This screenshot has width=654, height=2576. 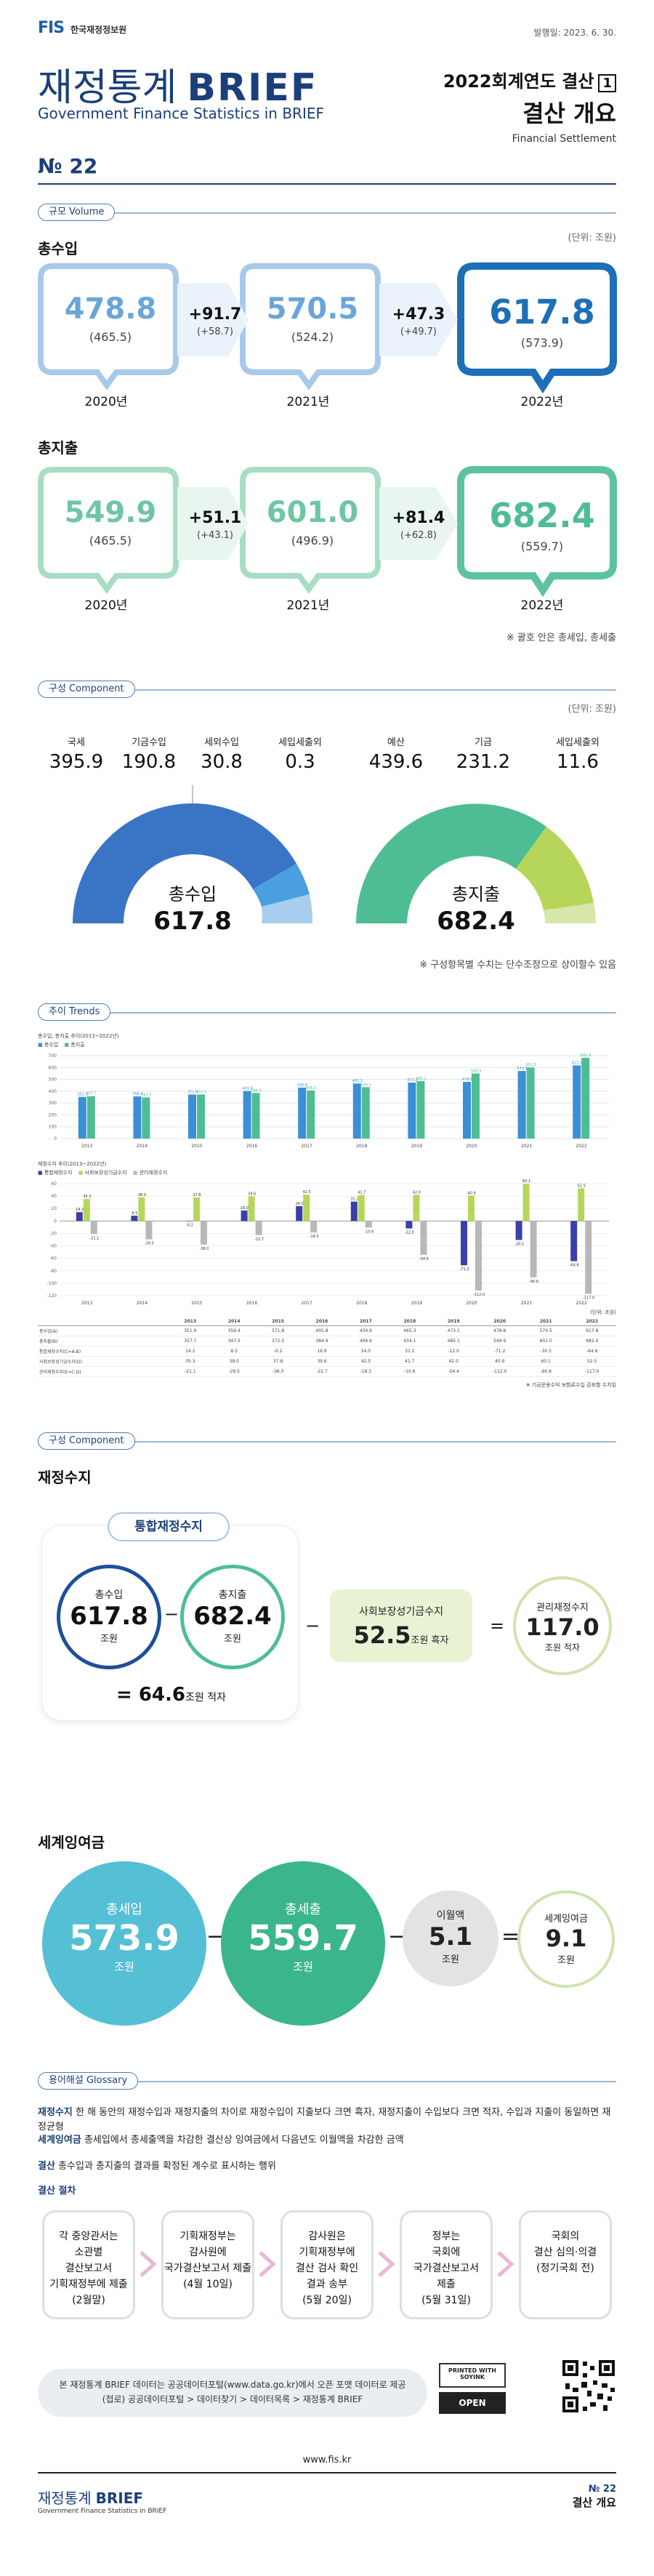 I want to click on bar-value-label: -112.0, so click(x=479, y=1295).